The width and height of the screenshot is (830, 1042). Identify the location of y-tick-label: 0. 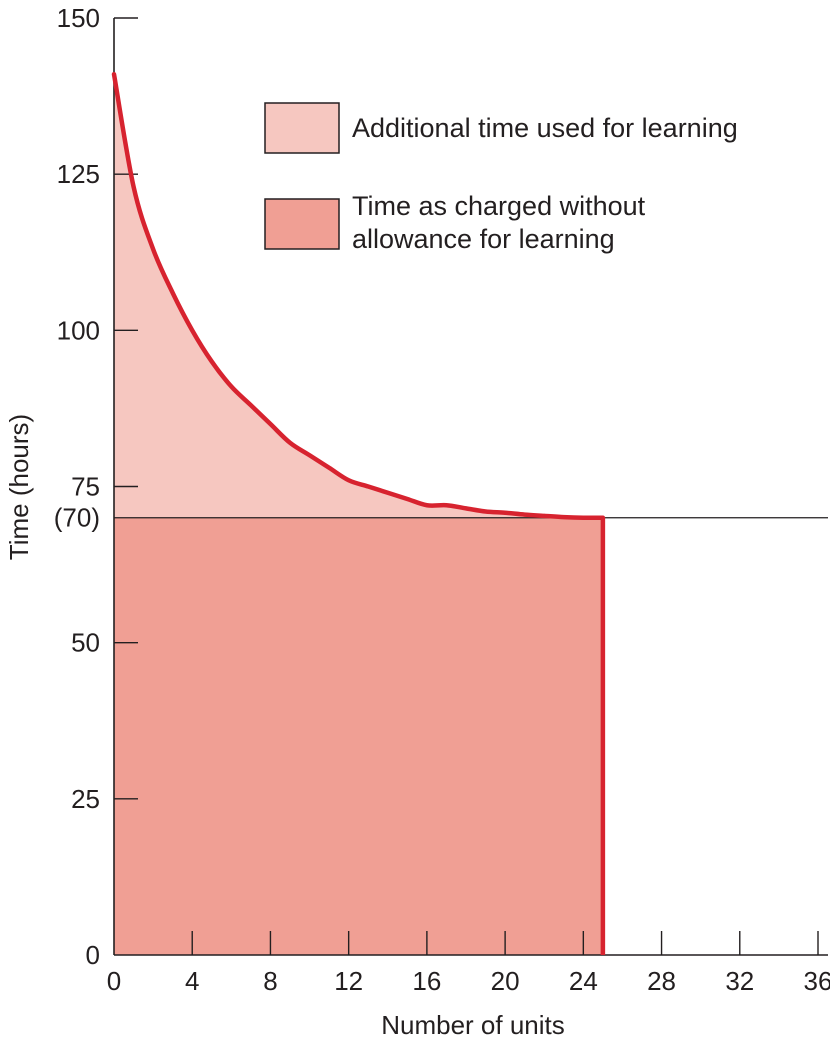
(93, 955).